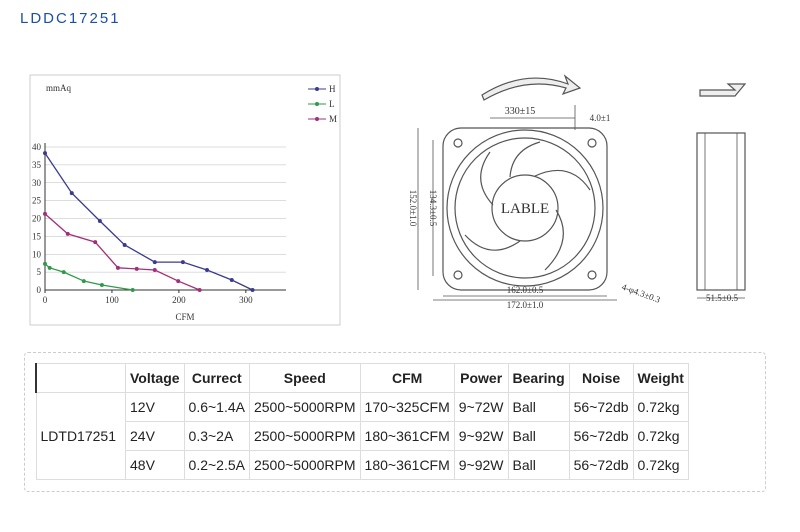 This screenshot has height=532, width=800. Describe the element at coordinates (80, 436) in the screenshot. I see `model-cell: LDTD17251` at that location.